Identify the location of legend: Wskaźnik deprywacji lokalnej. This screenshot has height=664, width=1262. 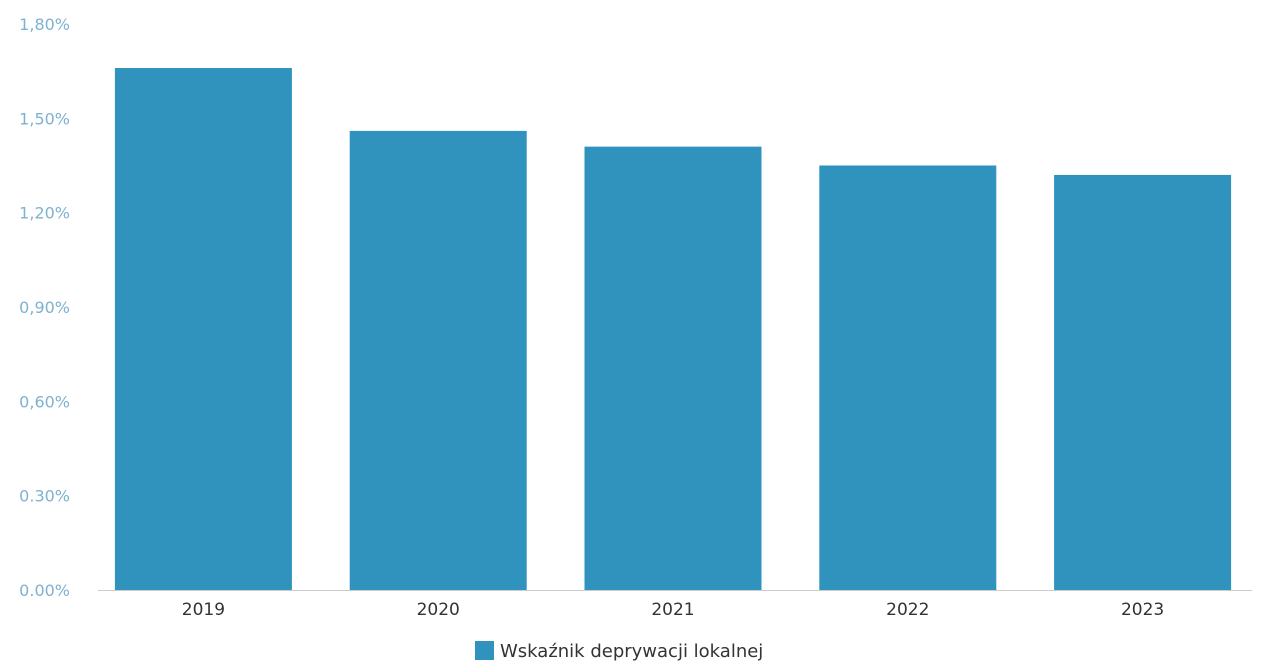
(619, 651).